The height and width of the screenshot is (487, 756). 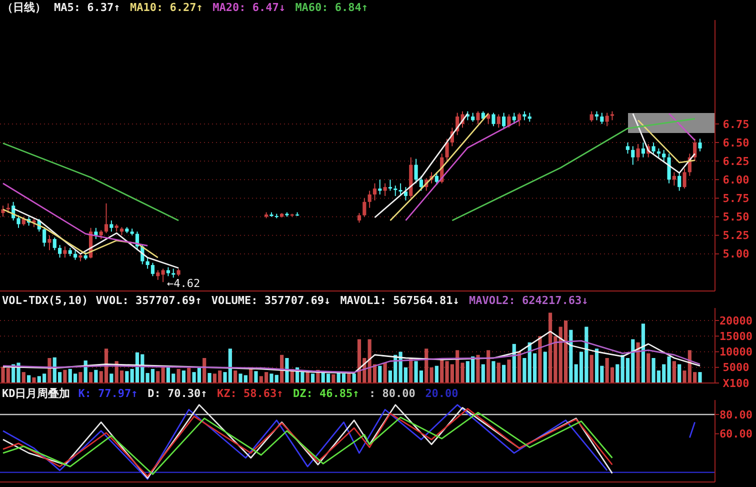 I want to click on text: VOLUME: 357707.69↓, so click(x=271, y=300).